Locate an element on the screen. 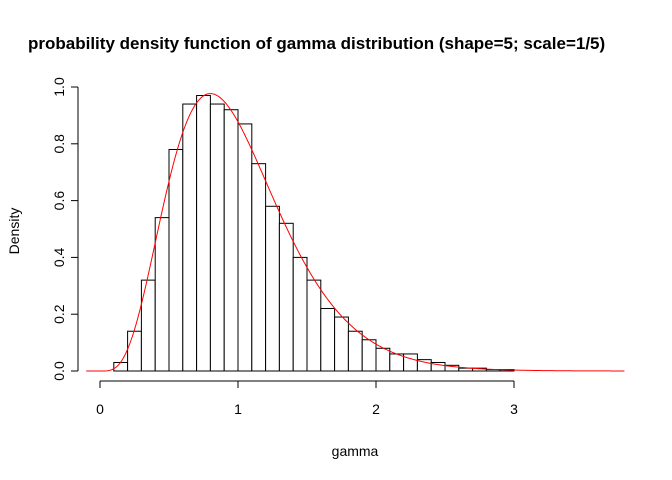 This screenshot has width=672, height=480. y-tick-label: 1.0 is located at coordinates (59, 87).